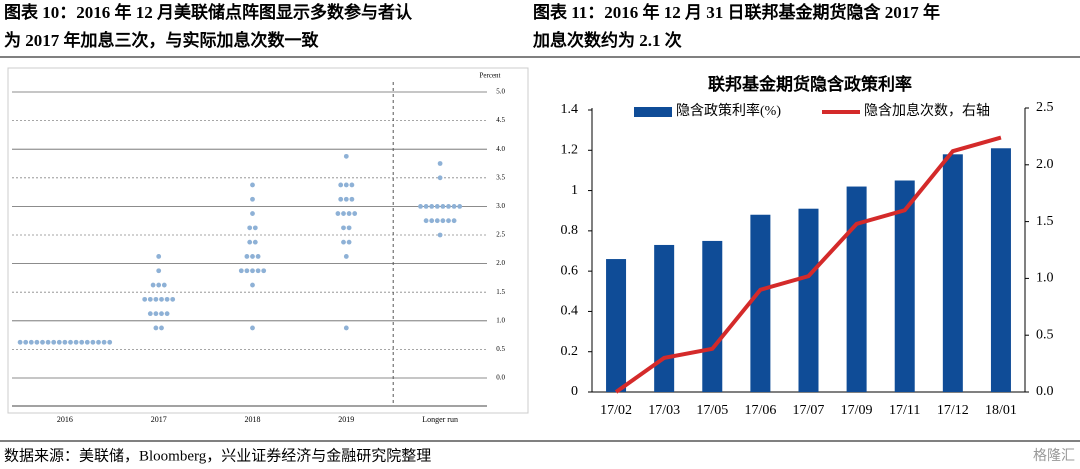 This screenshot has height=469, width=1080. Describe the element at coordinates (570, 150) in the screenshot. I see `y-tick-label: 1.2` at that location.